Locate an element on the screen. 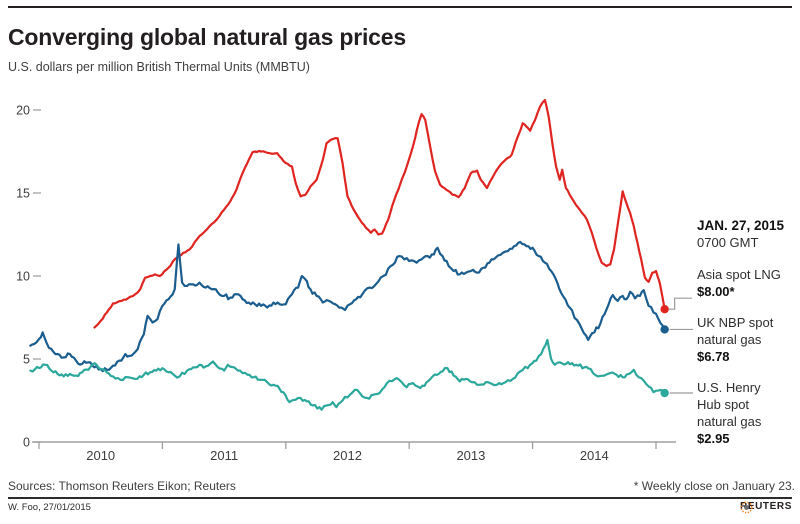  reuters-brand: REUTERS is located at coordinates (766, 507).